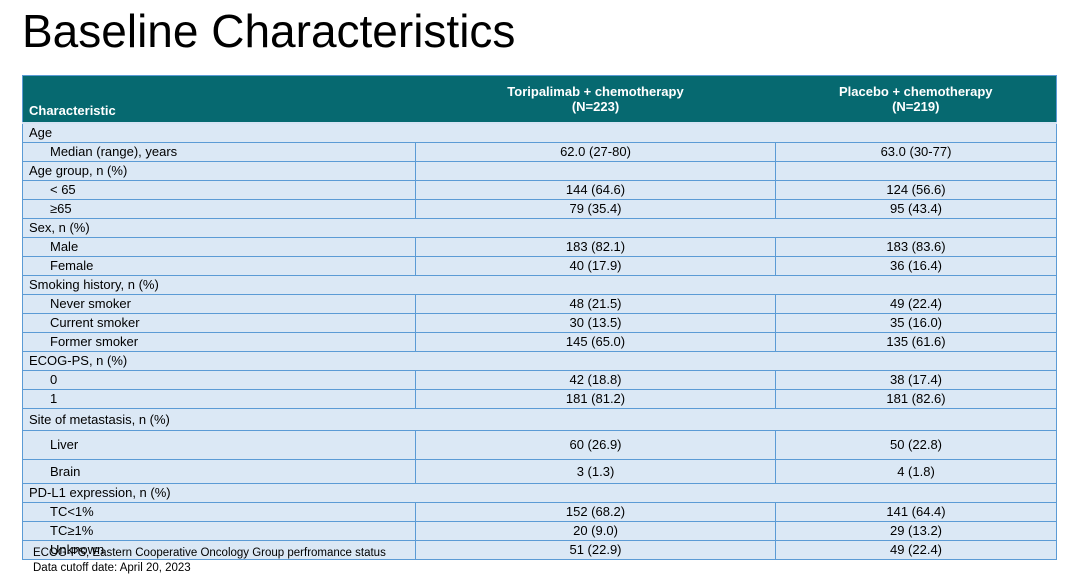 Image resolution: width=1080 pixels, height=586 pixels. Describe the element at coordinates (219, 190) in the screenshot. I see `characteristic-cell: < 65` at that location.